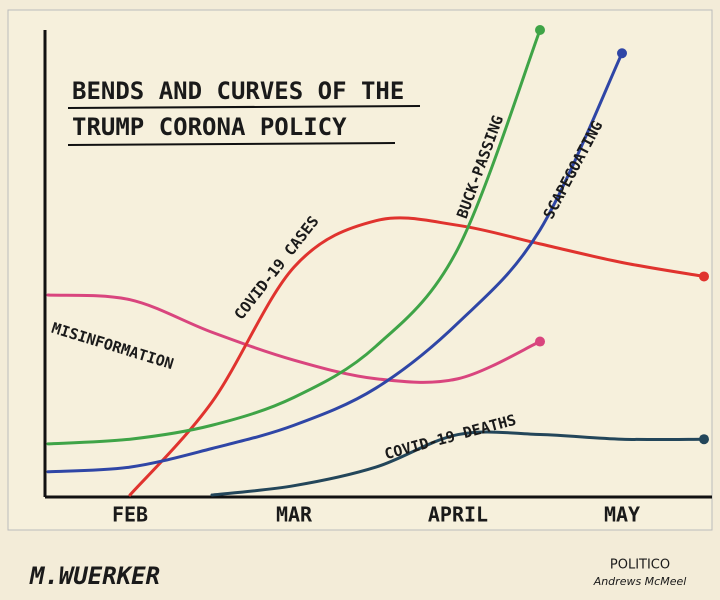 The image size is (720, 600). I want to click on signature: M.WUERKER, so click(94, 576).